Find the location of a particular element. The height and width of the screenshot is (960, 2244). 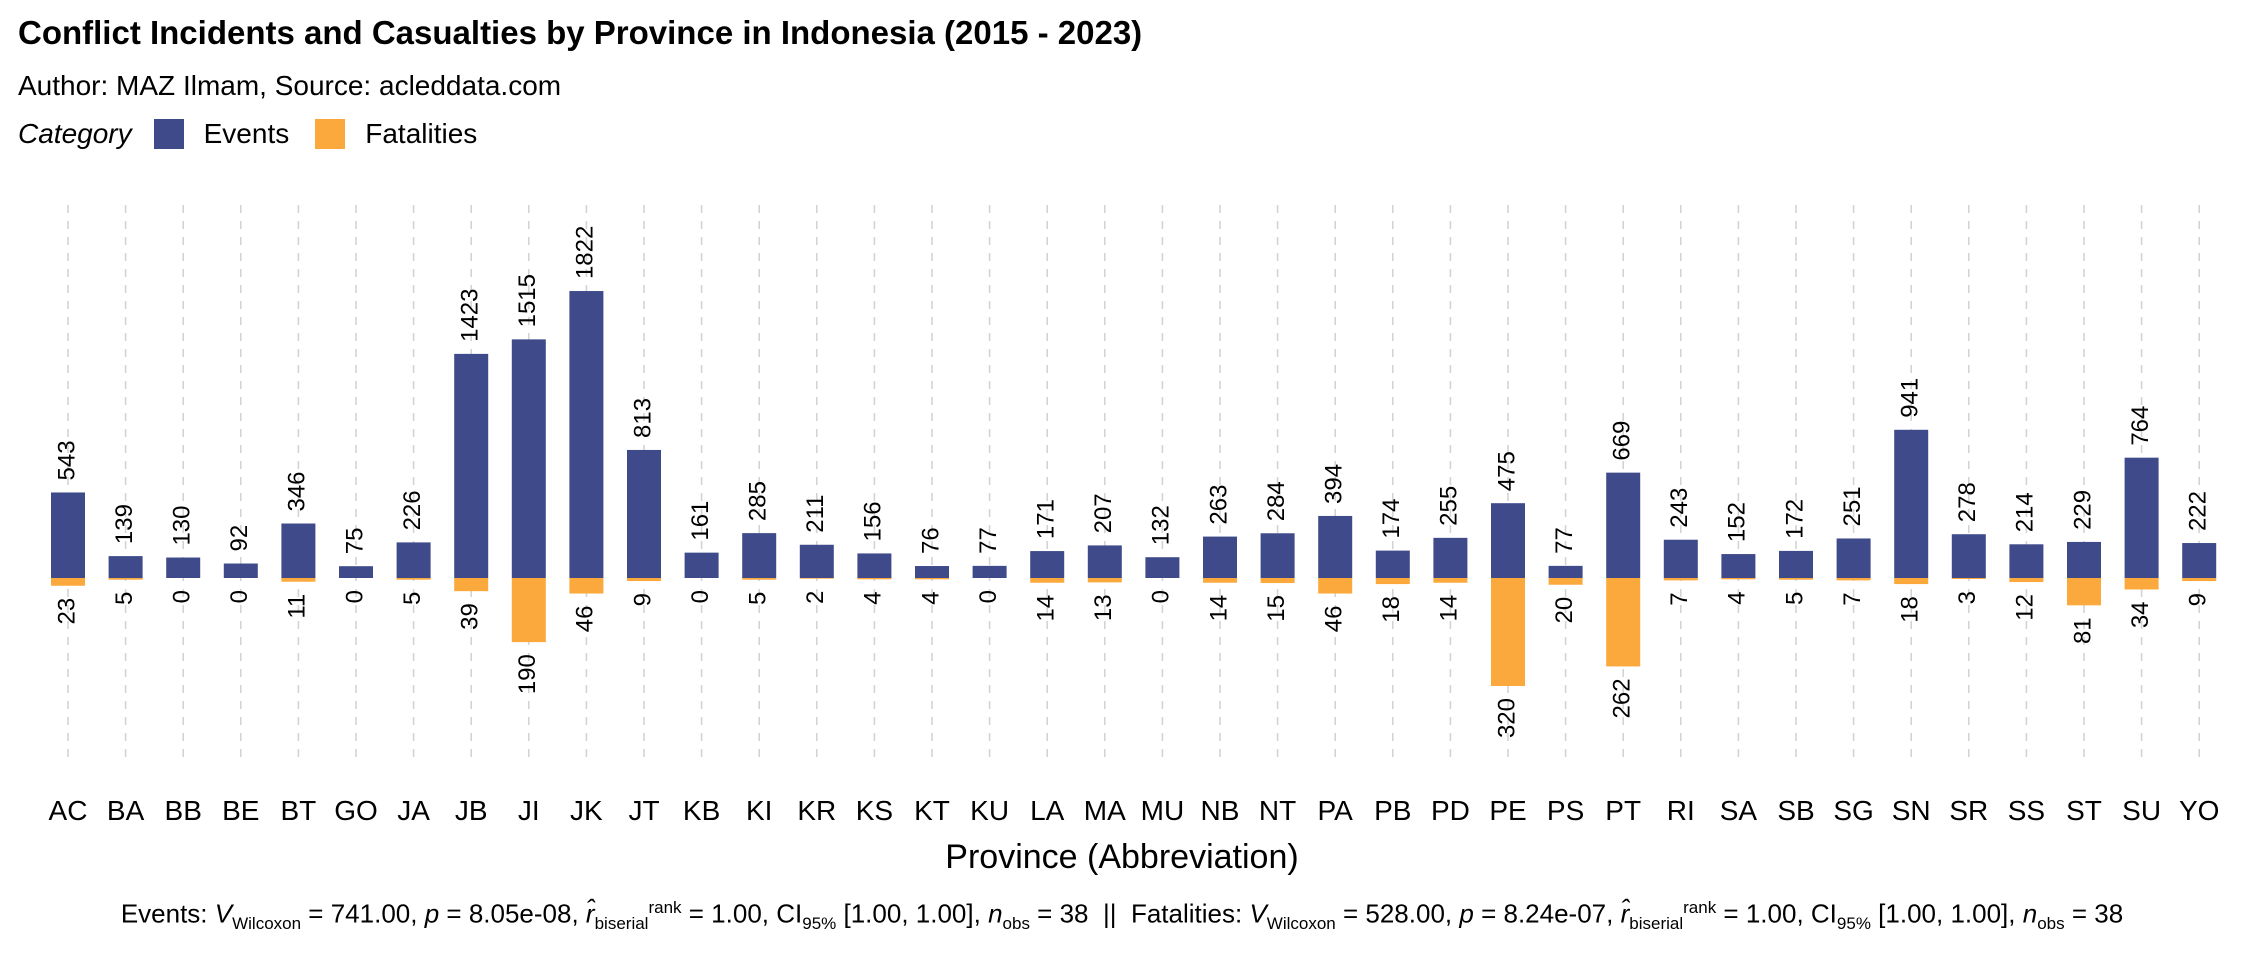

fatalities-value-label: 9 is located at coordinates (2198, 599).